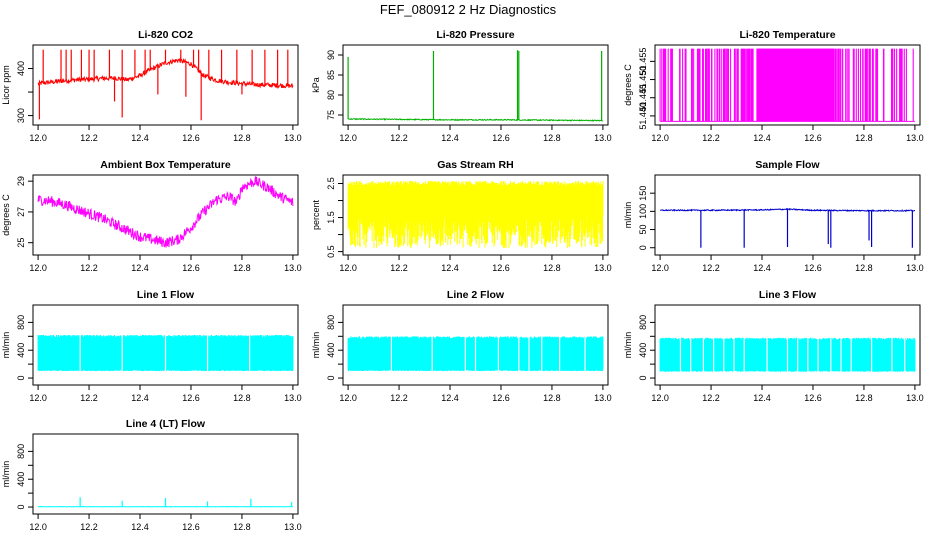 This screenshot has height=540, width=936. What do you see at coordinates (643, 98) in the screenshot?
I see `y-tick-label: 51.445` at bounding box center [643, 98].